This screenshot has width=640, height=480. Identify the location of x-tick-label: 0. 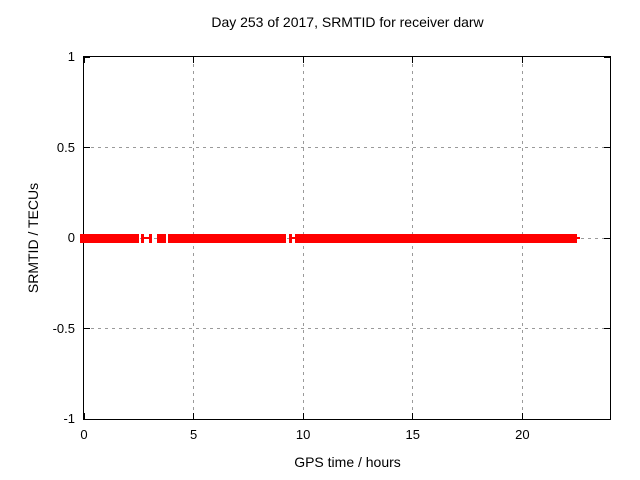
(84, 434).